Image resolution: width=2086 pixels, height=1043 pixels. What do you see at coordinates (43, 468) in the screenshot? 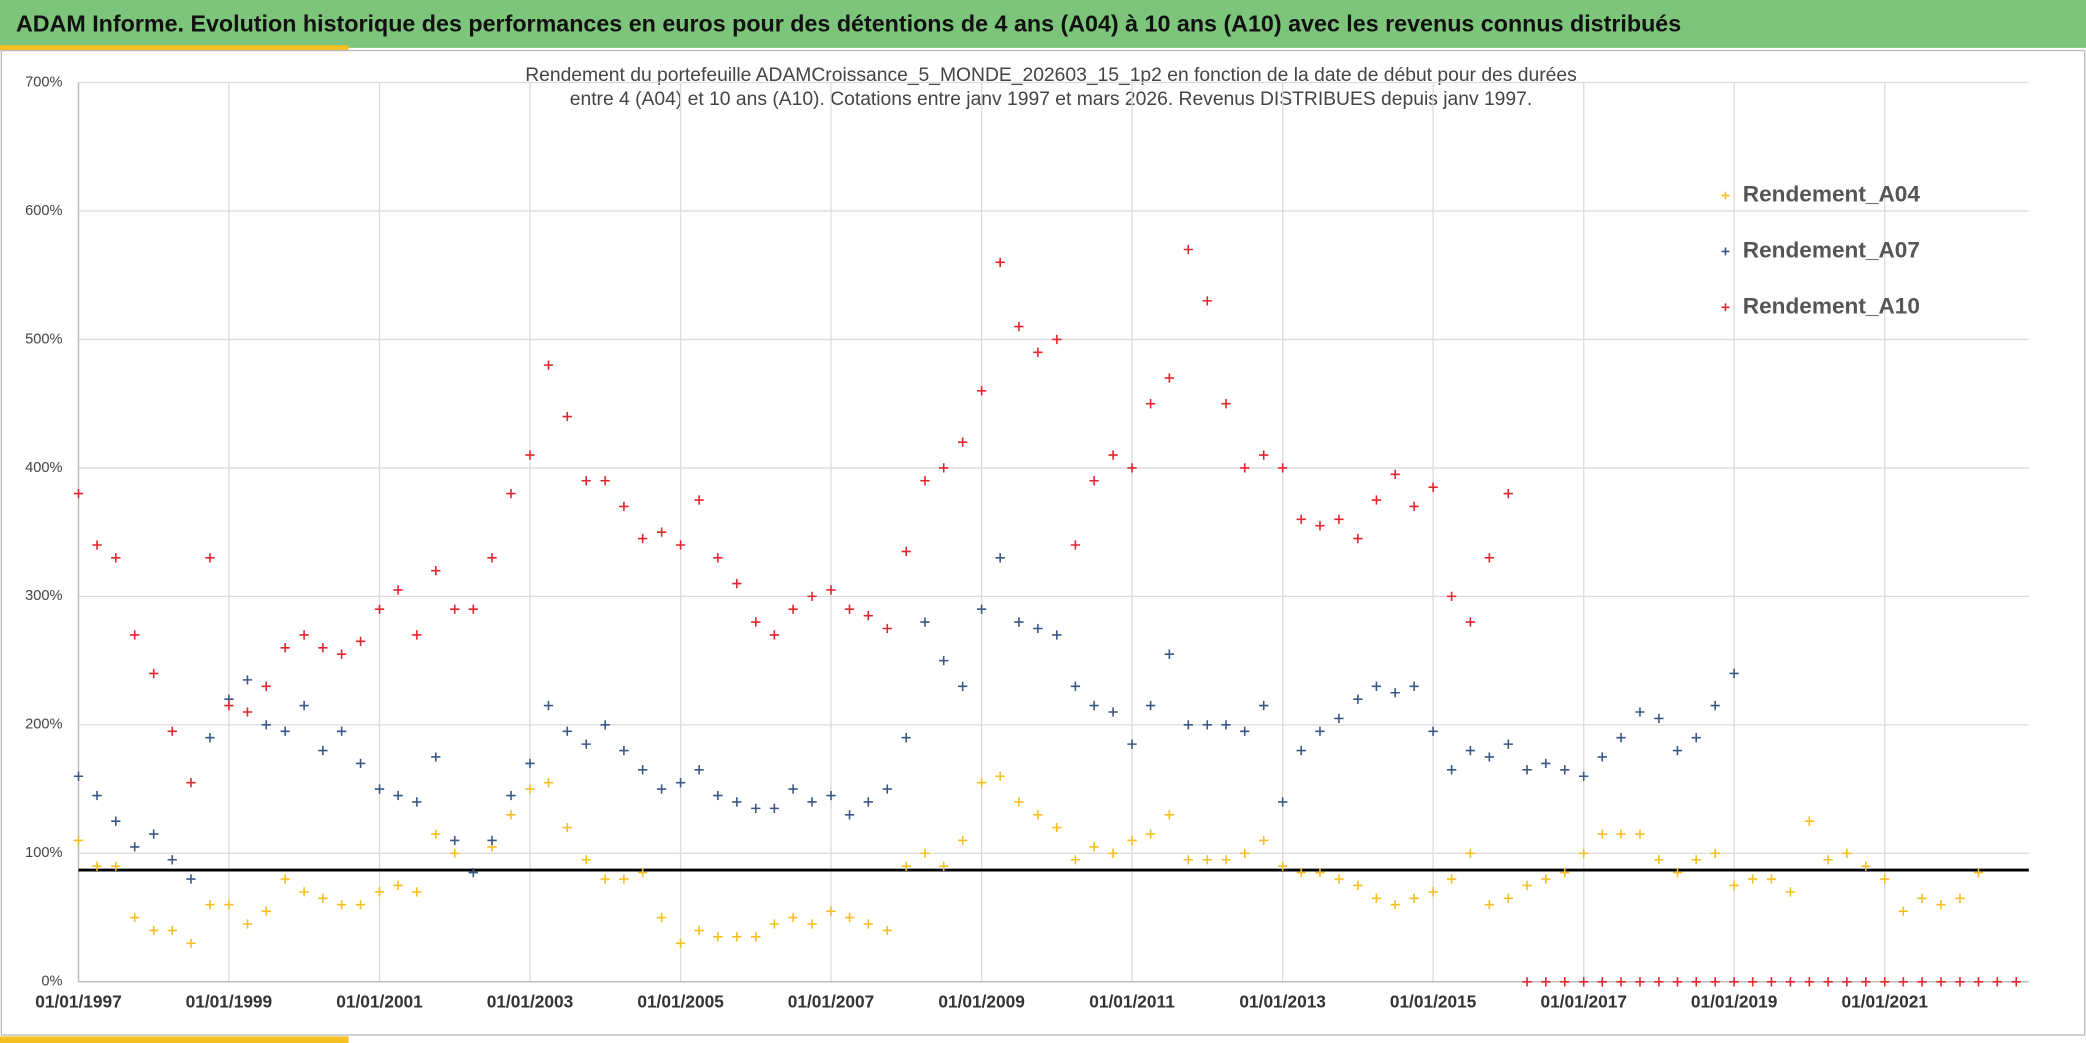
I see `y-tick-label: 400%` at bounding box center [43, 468].